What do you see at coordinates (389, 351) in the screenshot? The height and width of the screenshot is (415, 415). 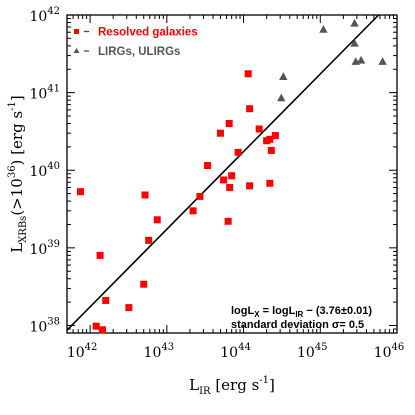 I see `x-tick-label: 1046` at bounding box center [389, 351].